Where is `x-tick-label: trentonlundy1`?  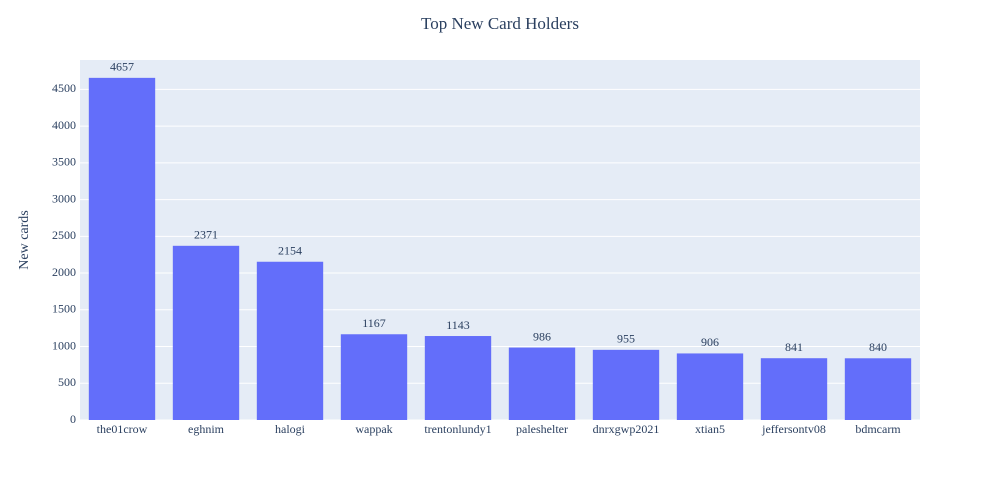
x-tick-label: trentonlundy1 is located at coordinates (457, 429).